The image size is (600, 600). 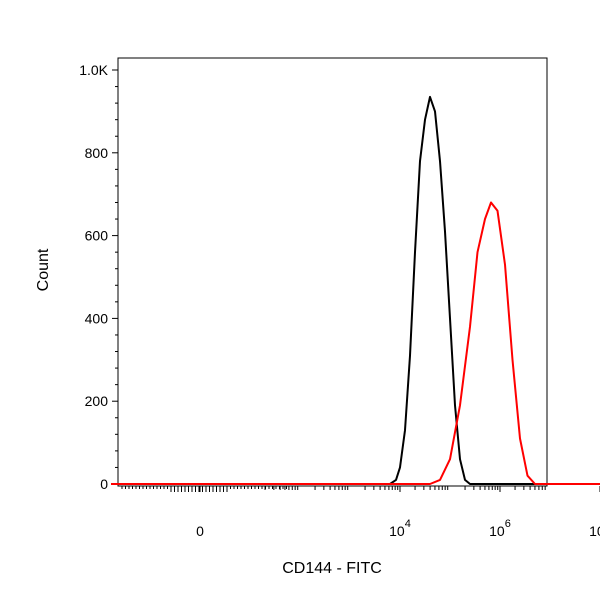 What do you see at coordinates (93, 70) in the screenshot?
I see `y-tick-label: 1.0K` at bounding box center [93, 70].